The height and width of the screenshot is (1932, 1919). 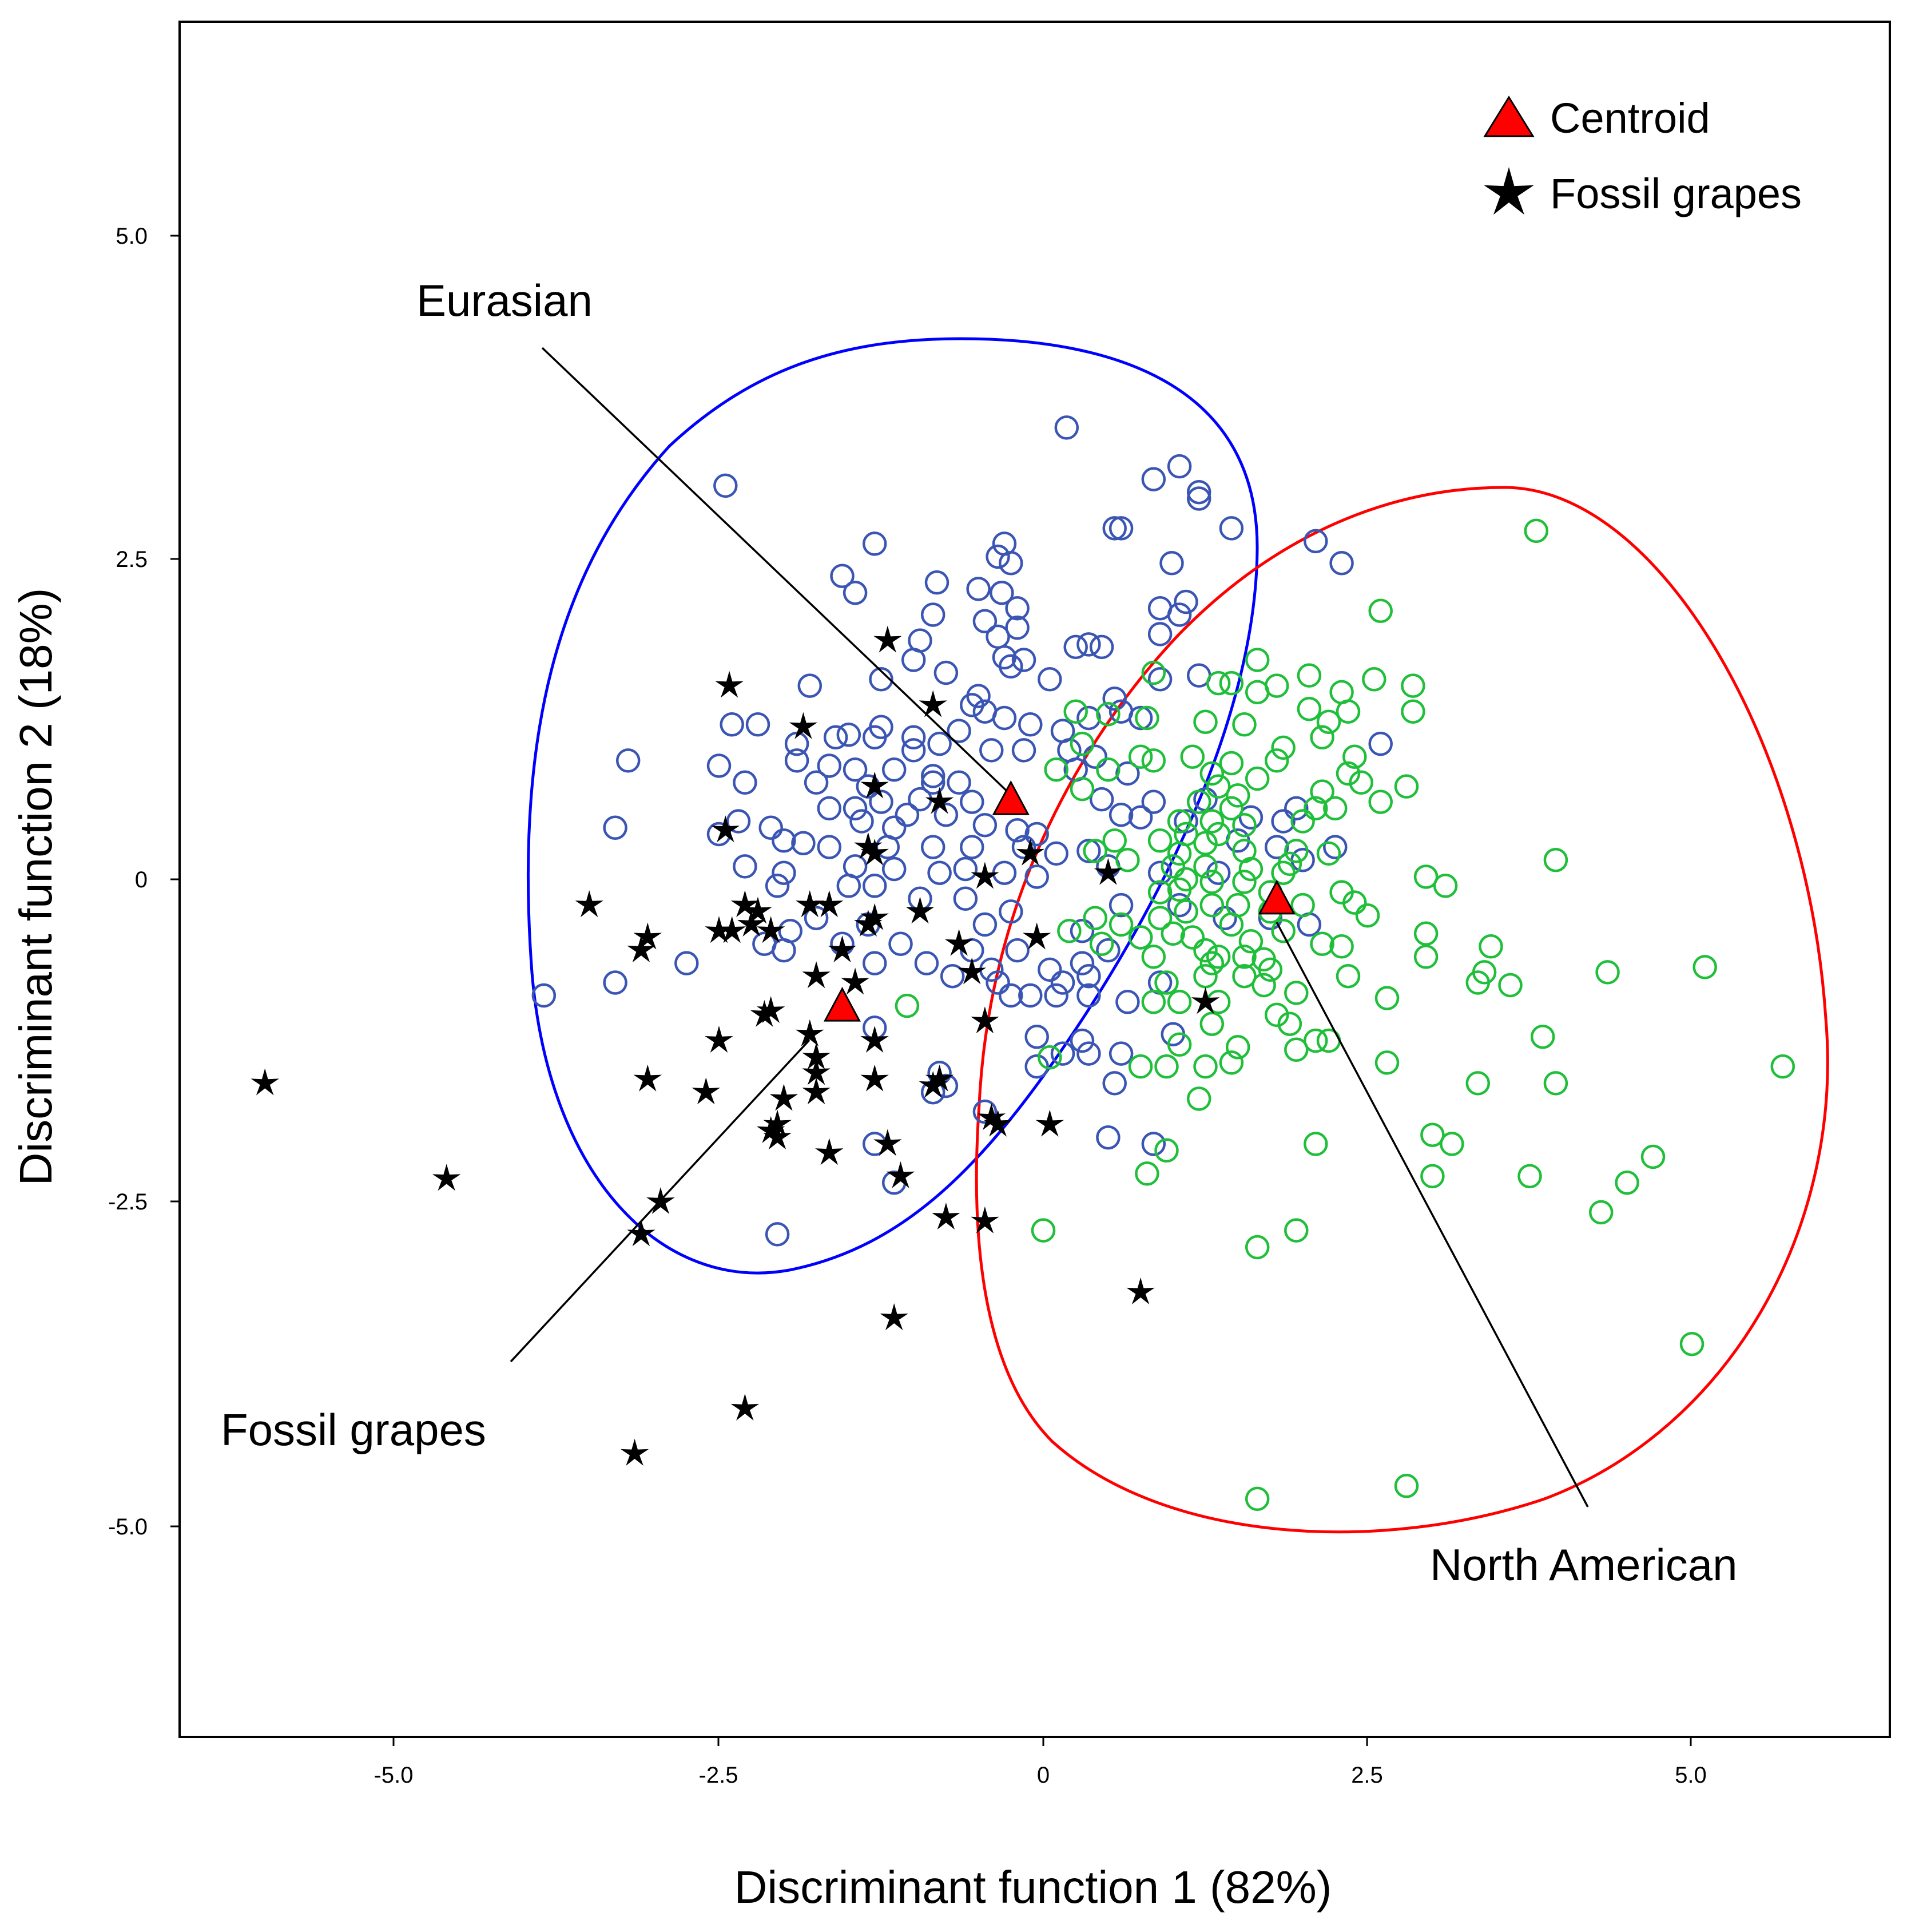 I want to click on legend: Centroid Fossil grapes, so click(x=1642, y=155).